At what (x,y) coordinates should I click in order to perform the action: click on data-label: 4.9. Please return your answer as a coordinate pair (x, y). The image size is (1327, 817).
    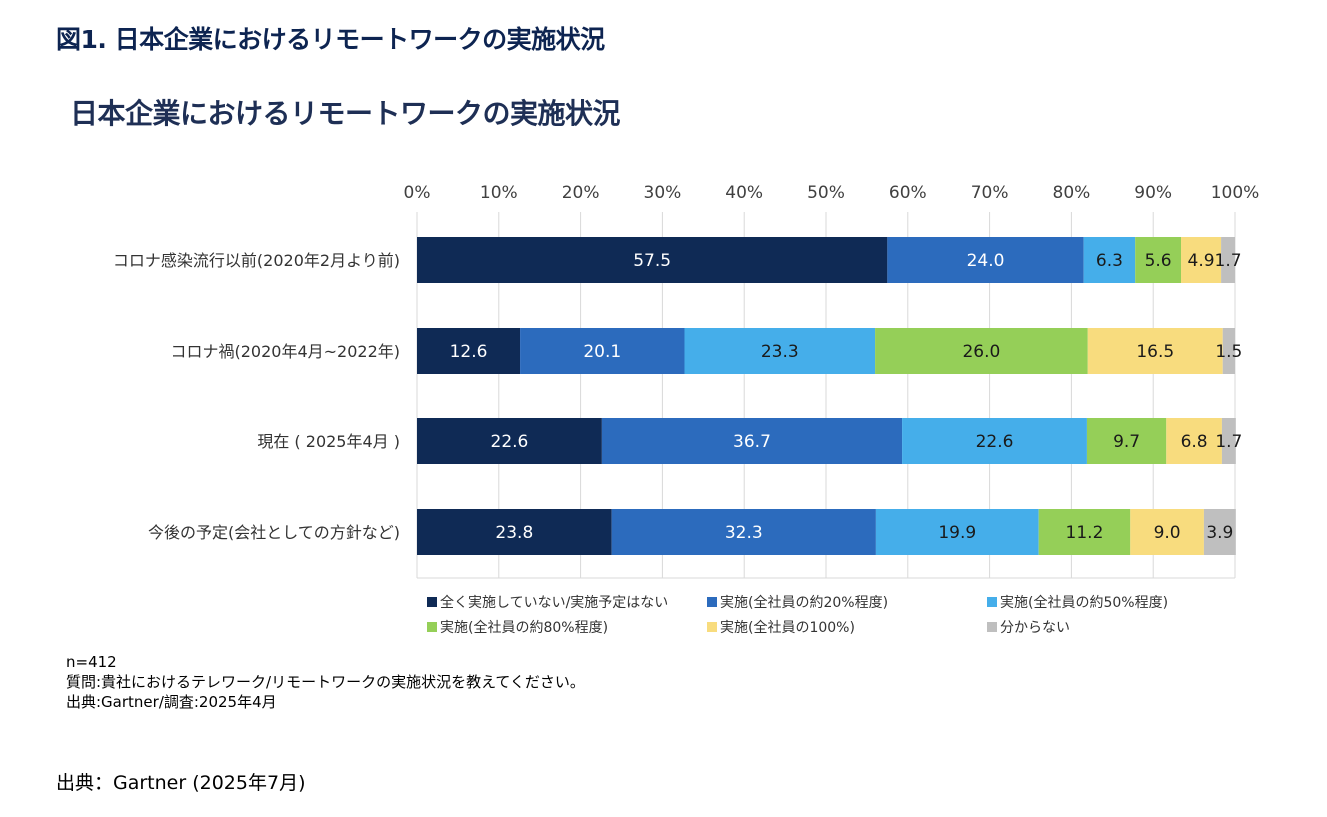
    Looking at the image, I should click on (1201, 261).